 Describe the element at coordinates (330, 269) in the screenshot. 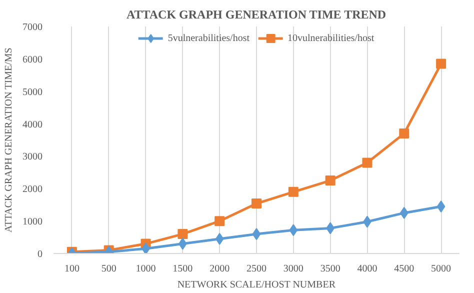

I see `x-tick-label: 3500` at that location.